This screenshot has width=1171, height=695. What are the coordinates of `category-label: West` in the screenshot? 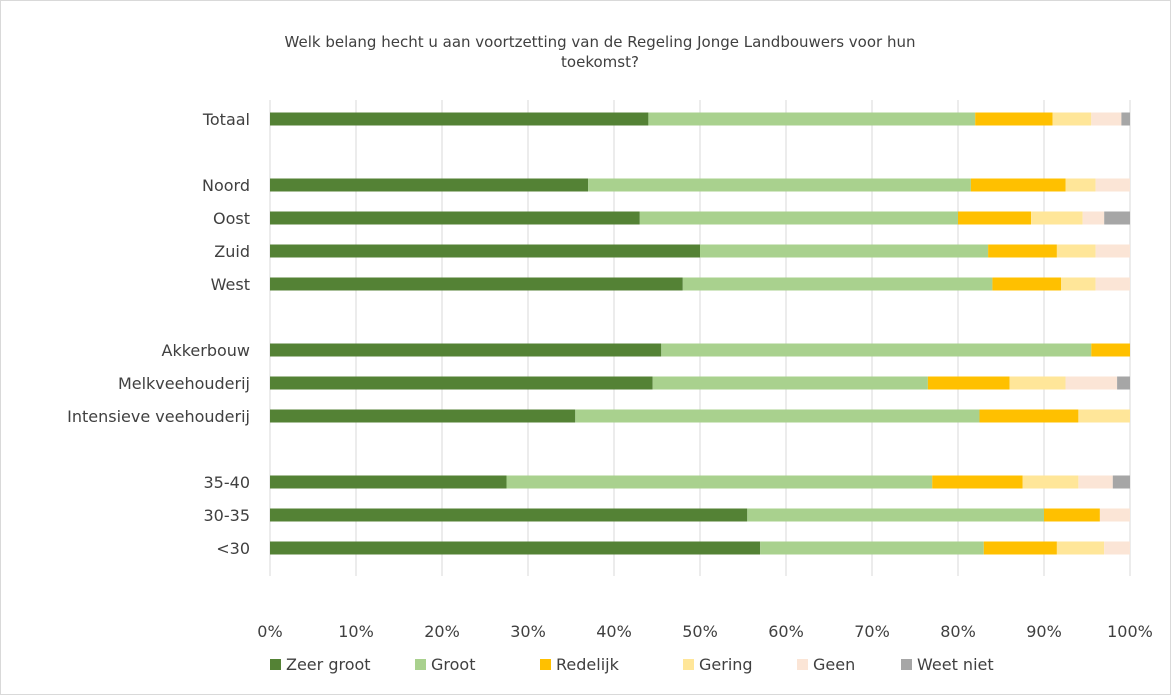 It's located at (230, 284).